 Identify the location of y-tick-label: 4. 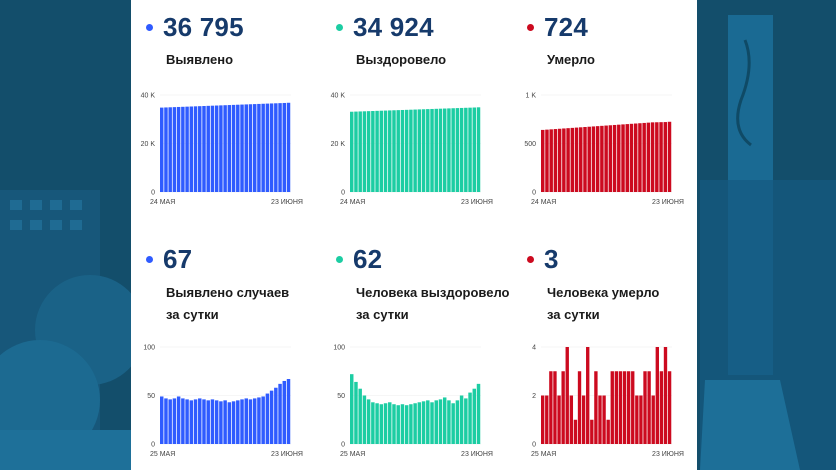
(534, 348).